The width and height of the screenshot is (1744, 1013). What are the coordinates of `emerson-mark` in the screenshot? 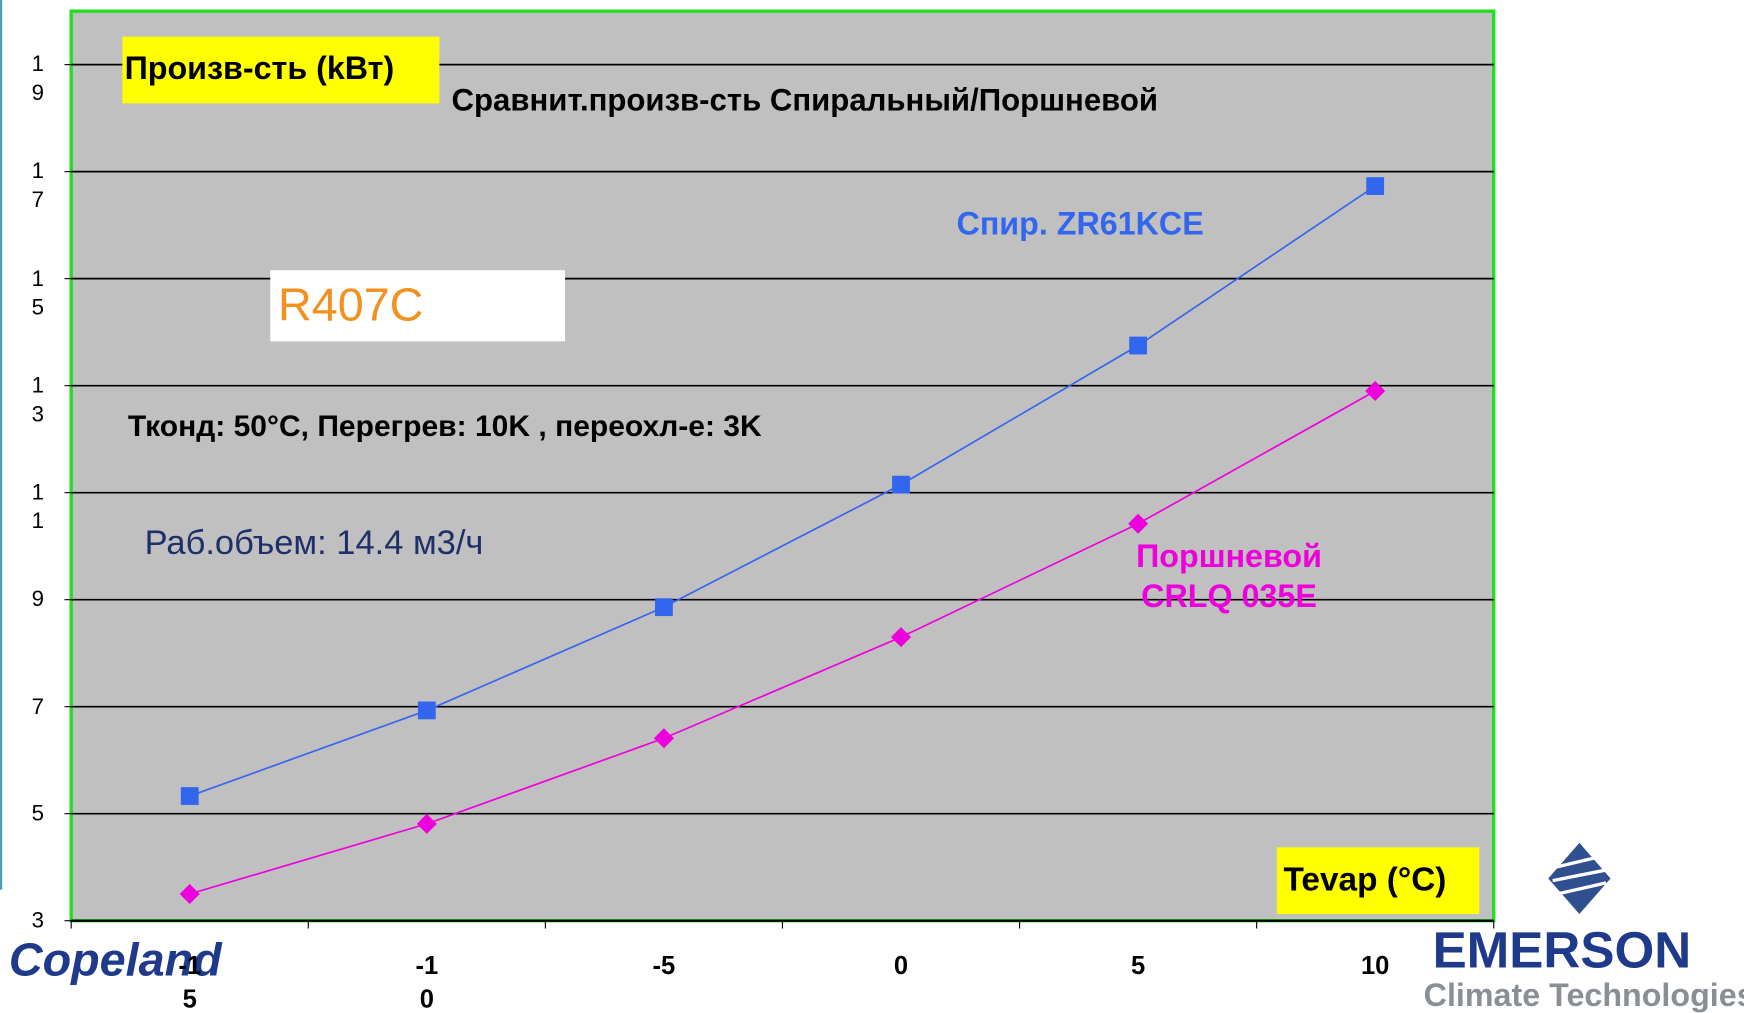 It's located at (1579, 878).